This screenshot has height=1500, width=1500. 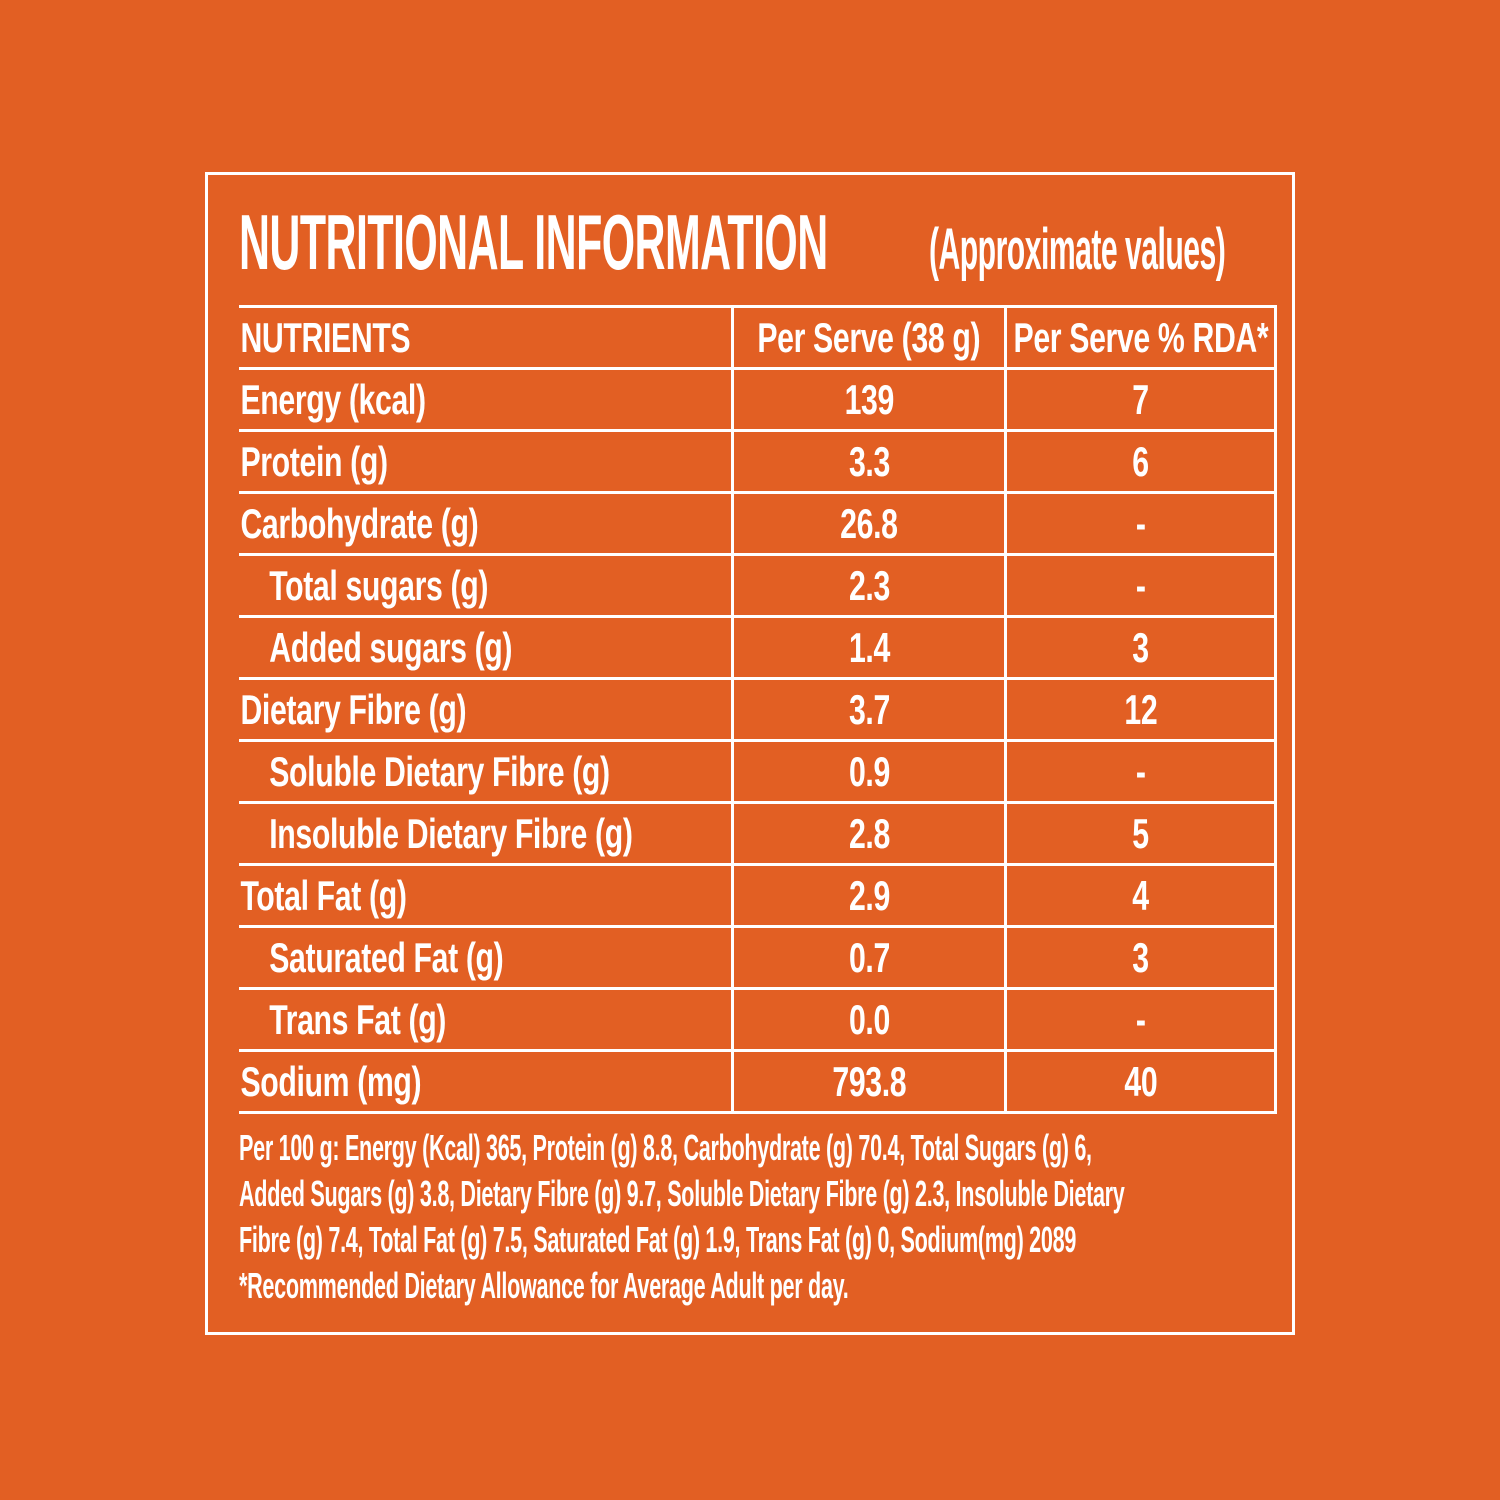 I want to click on table-row: Sodium (mg) 793.8 40, so click(x=756, y=1081).